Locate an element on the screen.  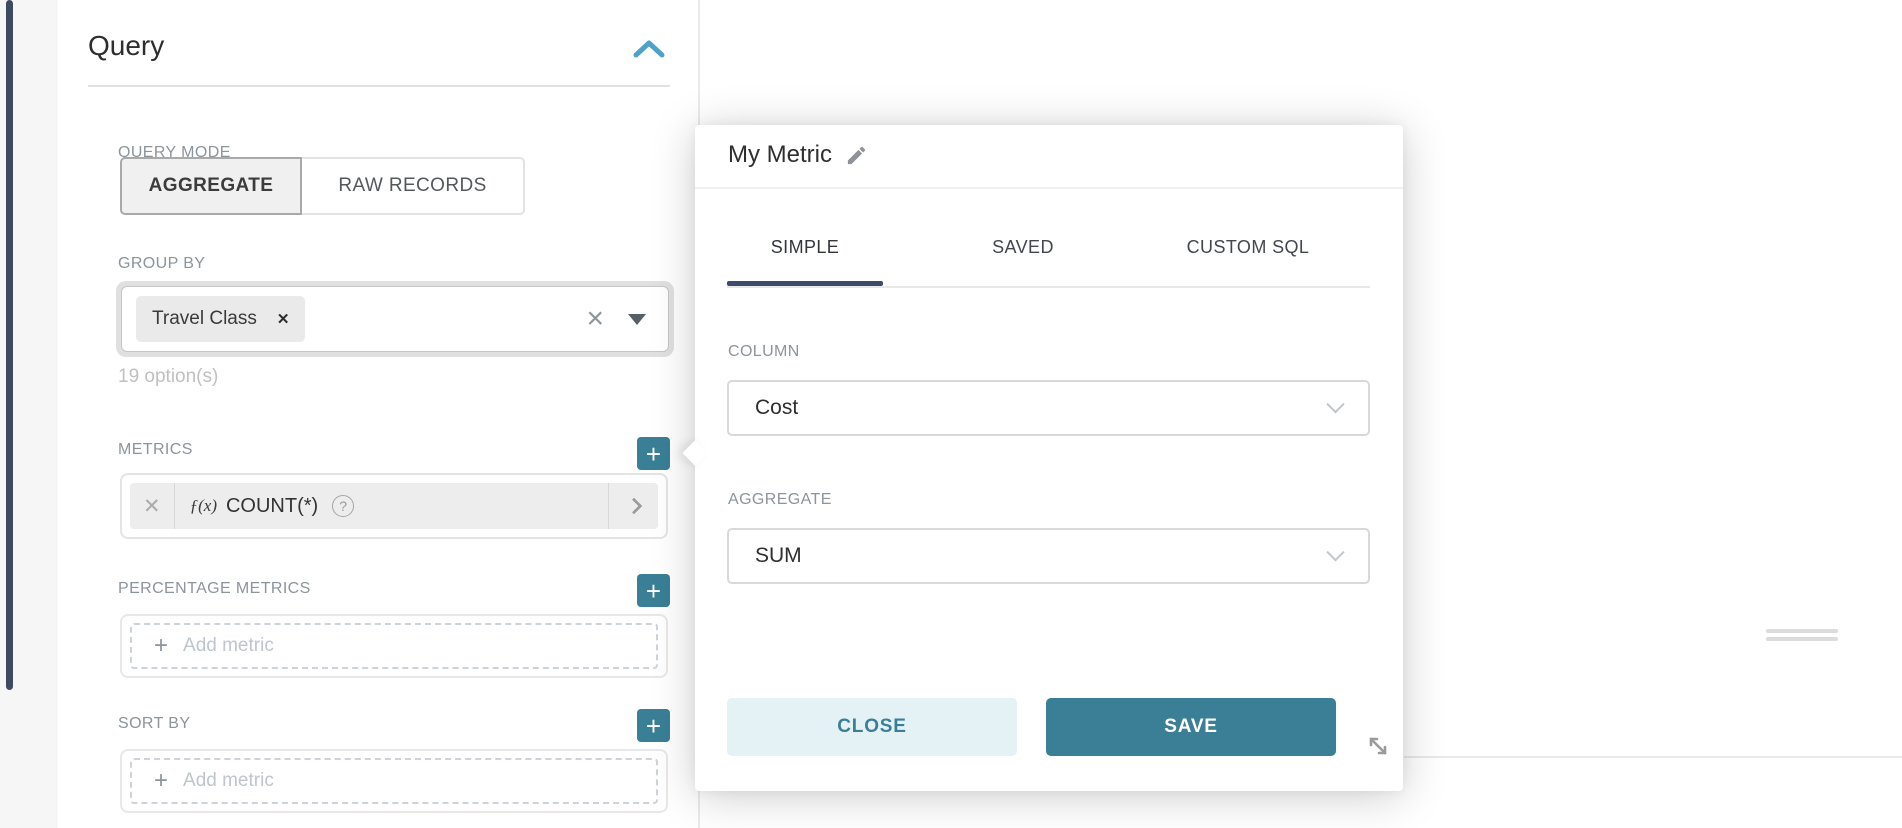
group-by-tag-label: Travel Class is located at coordinates (204, 318).